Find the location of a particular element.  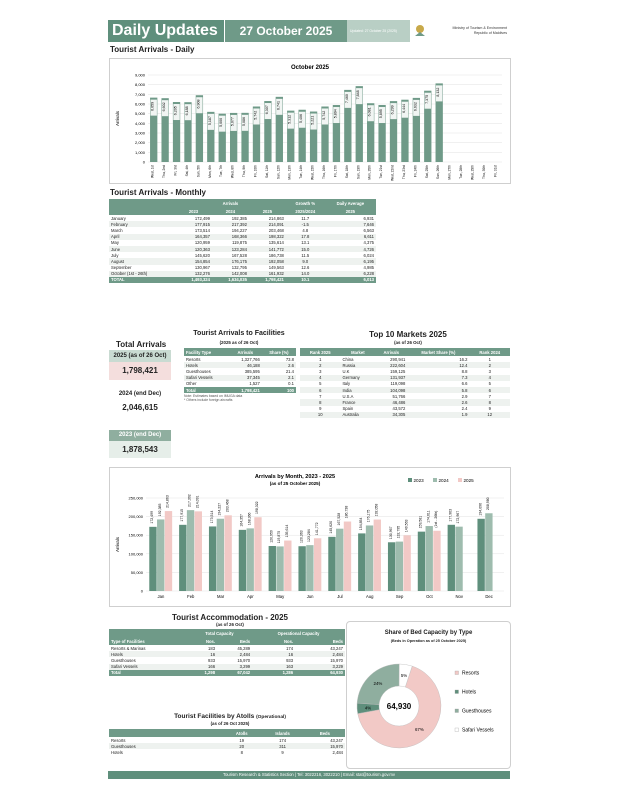

acc-col-op-beds: Beds is located at coordinates (320, 641).